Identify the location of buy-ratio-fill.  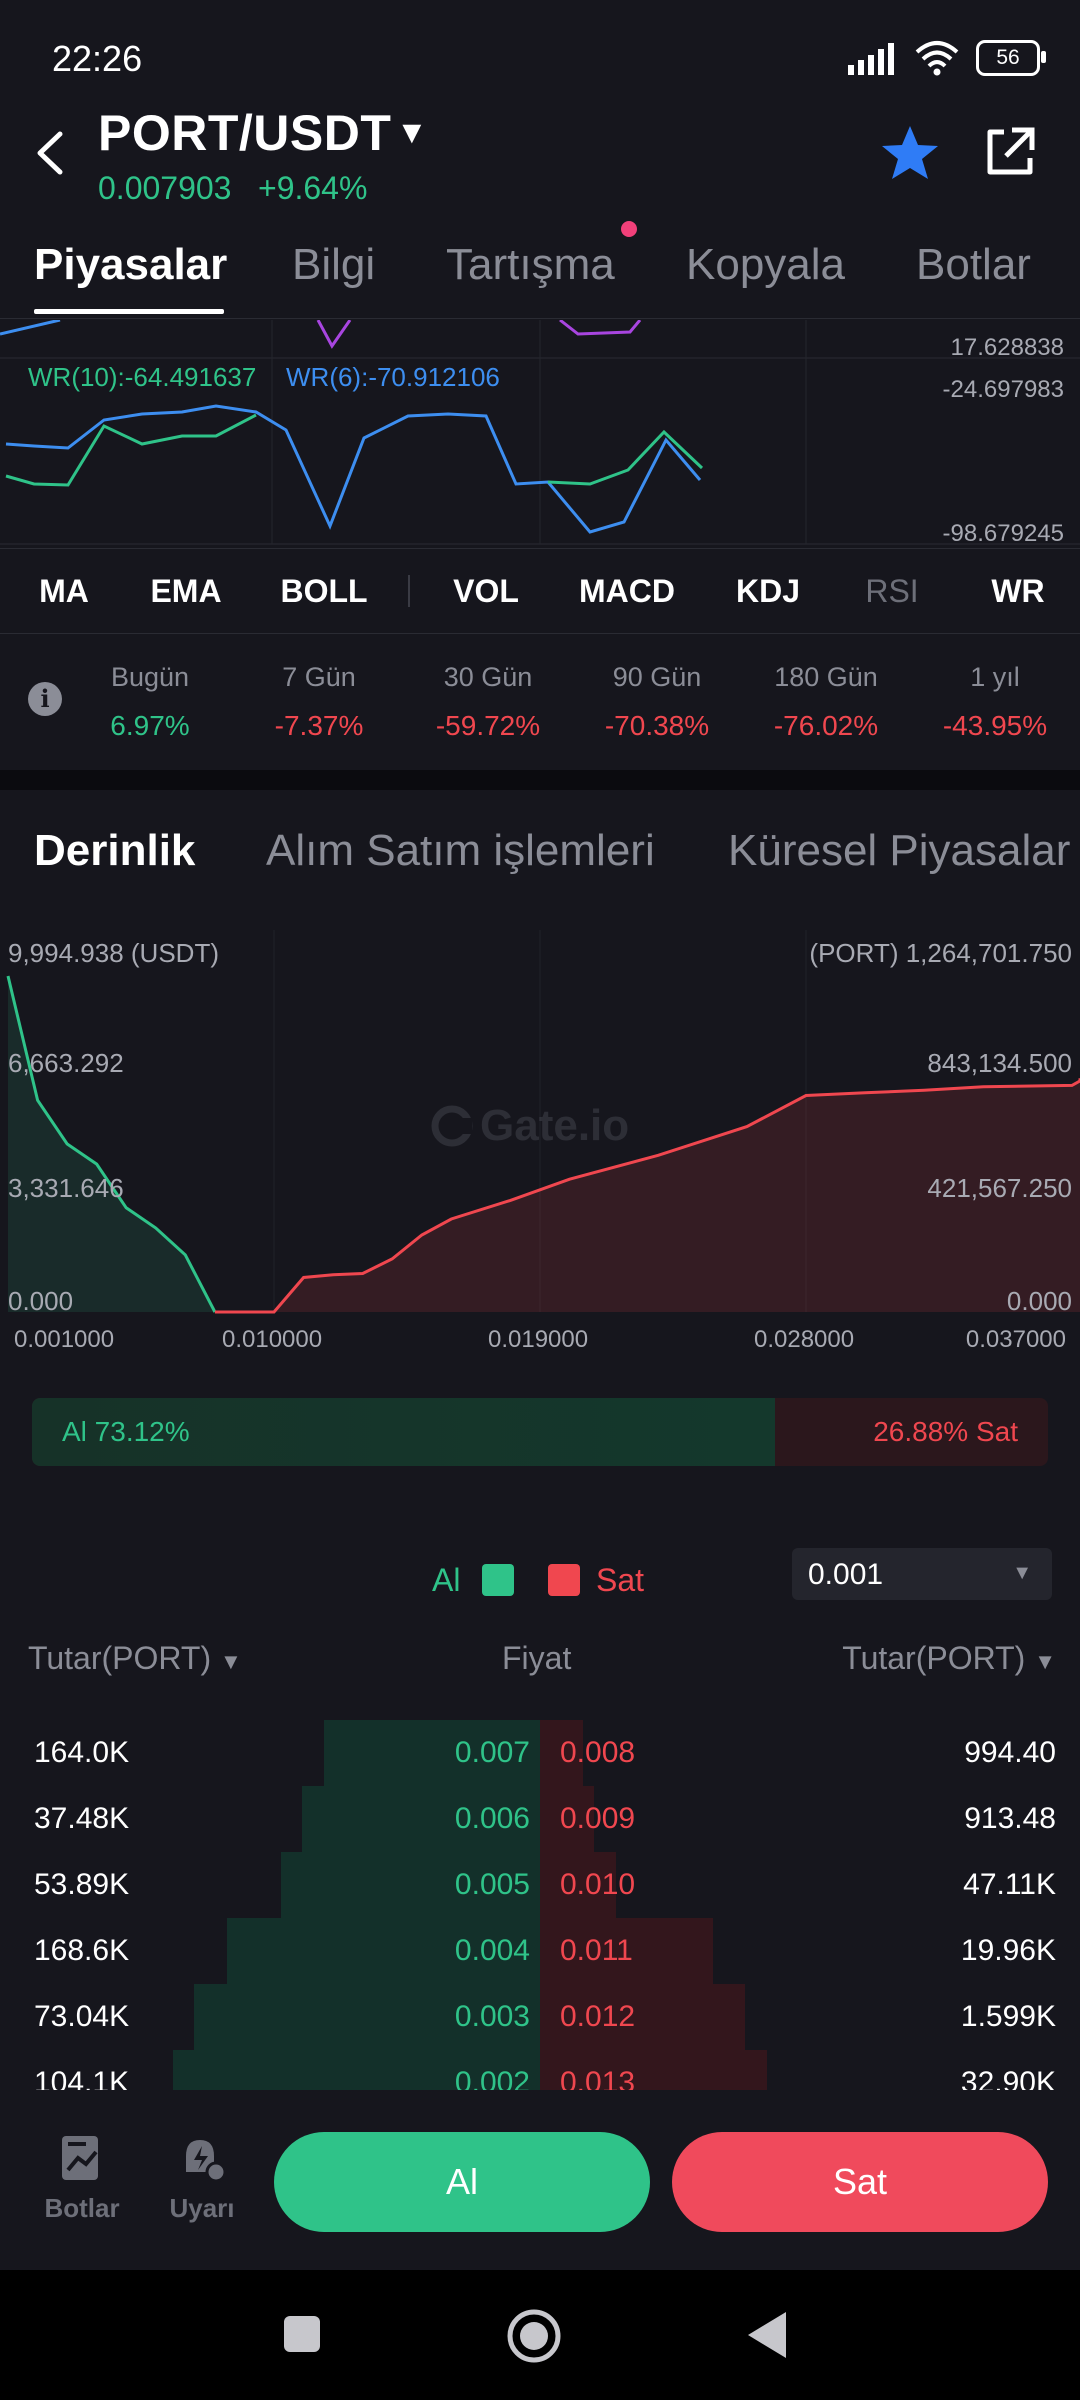
(403, 1432).